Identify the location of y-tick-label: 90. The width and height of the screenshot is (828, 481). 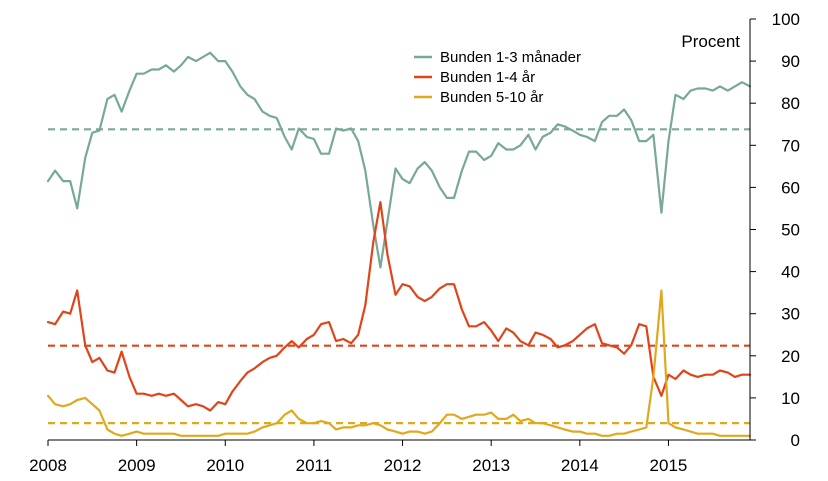
(790, 61).